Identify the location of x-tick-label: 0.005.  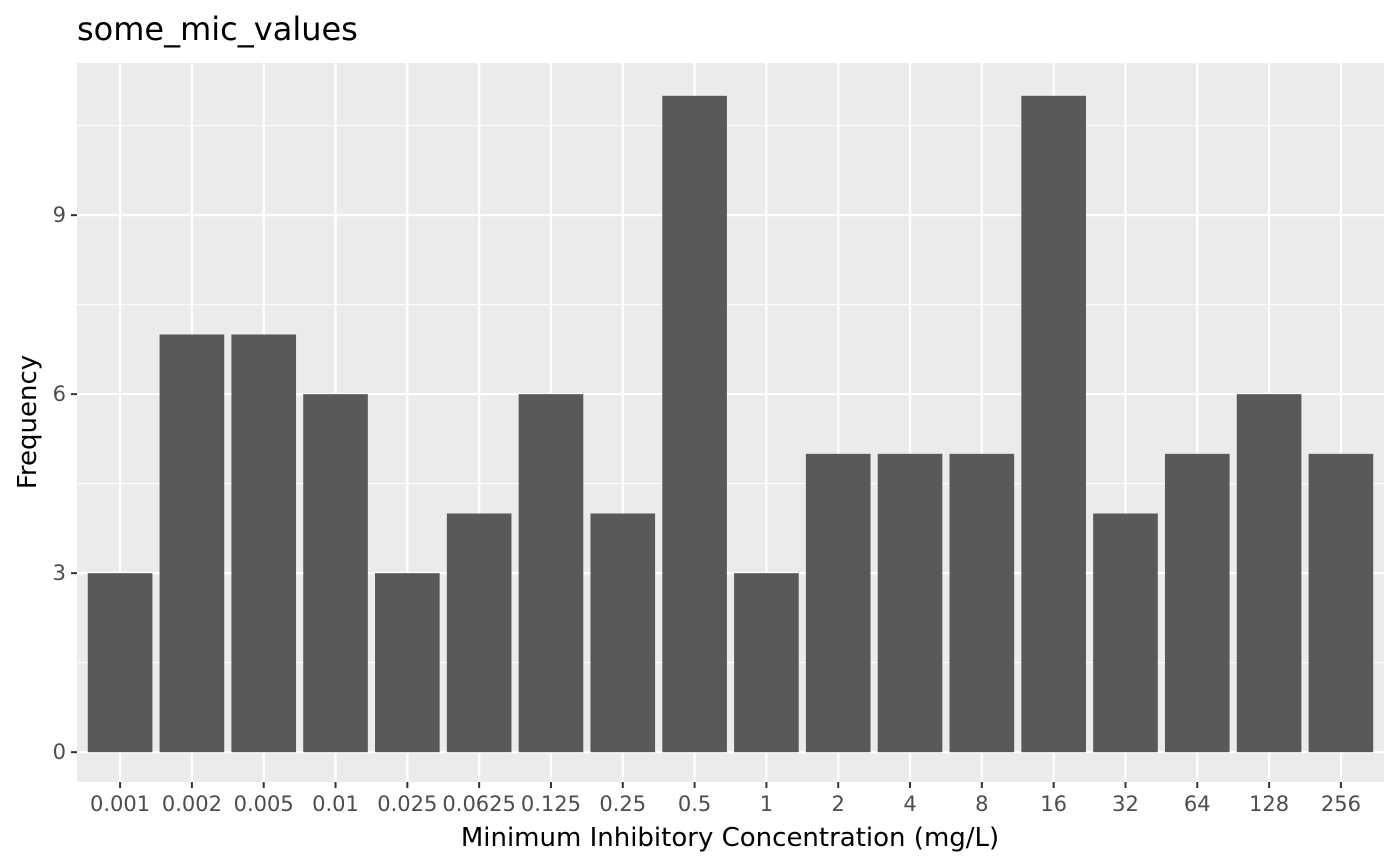
(264, 804).